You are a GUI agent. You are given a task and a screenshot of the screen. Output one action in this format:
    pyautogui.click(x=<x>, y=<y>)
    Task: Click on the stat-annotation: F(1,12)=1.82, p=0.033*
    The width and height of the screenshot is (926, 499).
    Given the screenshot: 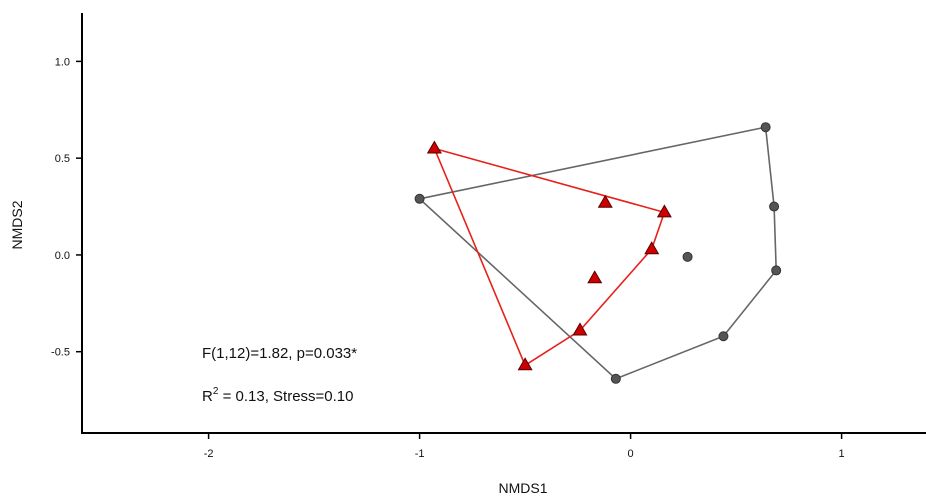 What is the action you would take?
    pyautogui.click(x=279, y=353)
    